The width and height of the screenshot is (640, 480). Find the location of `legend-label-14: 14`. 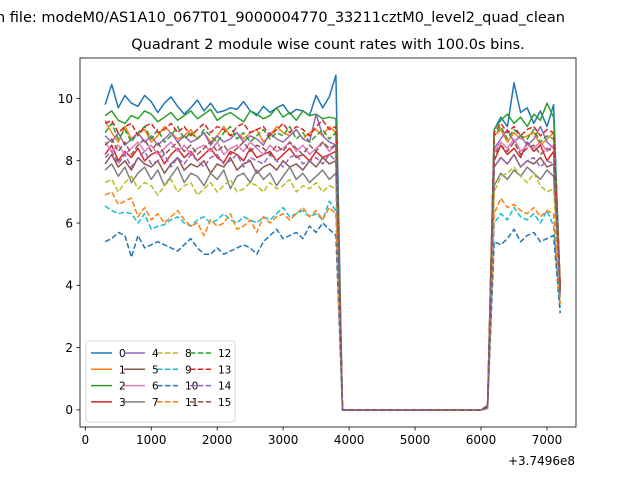

legend-label-14: 14 is located at coordinates (225, 387).